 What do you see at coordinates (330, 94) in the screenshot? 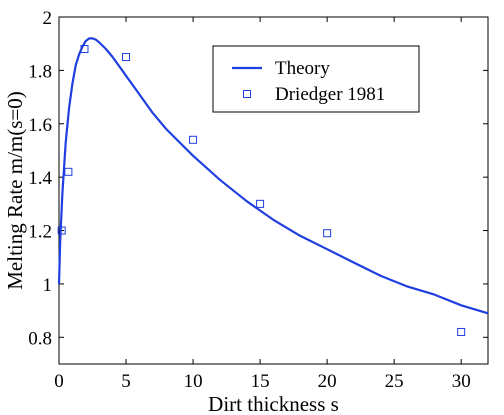
I see `legend-label-driedger: Driedger 1981` at bounding box center [330, 94].